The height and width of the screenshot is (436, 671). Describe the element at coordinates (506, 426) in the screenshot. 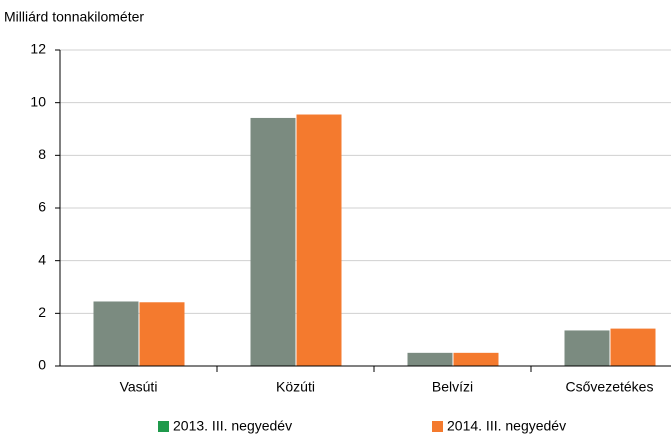

I see `legend-label: 2014. III. negyedév` at that location.